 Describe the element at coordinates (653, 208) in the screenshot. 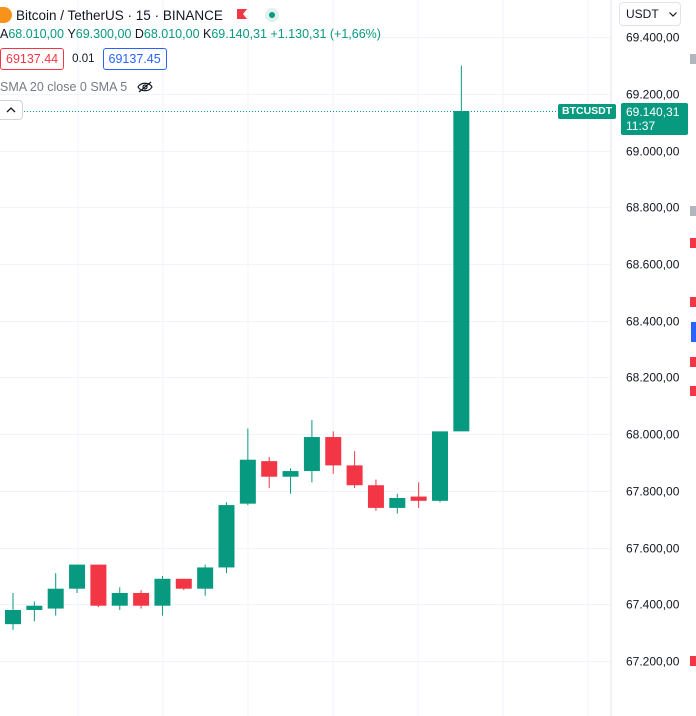

I see `price-tick-label: 68.800,00` at that location.